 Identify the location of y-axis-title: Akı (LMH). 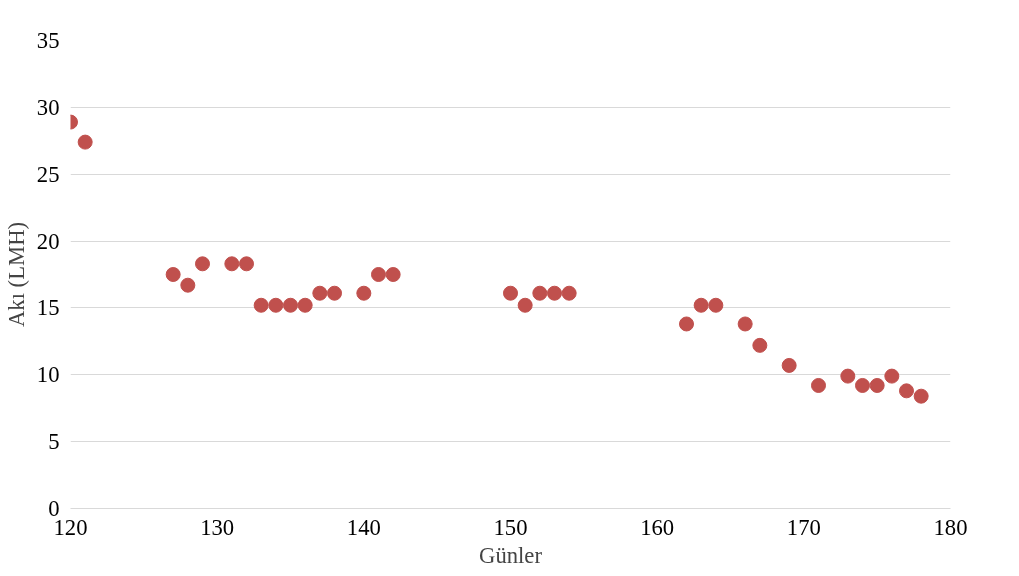
(16, 274).